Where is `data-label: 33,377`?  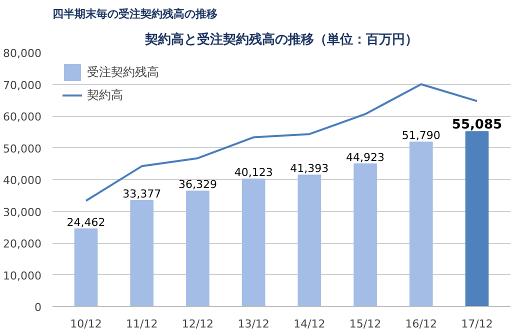 data-label: 33,377 is located at coordinates (142, 194).